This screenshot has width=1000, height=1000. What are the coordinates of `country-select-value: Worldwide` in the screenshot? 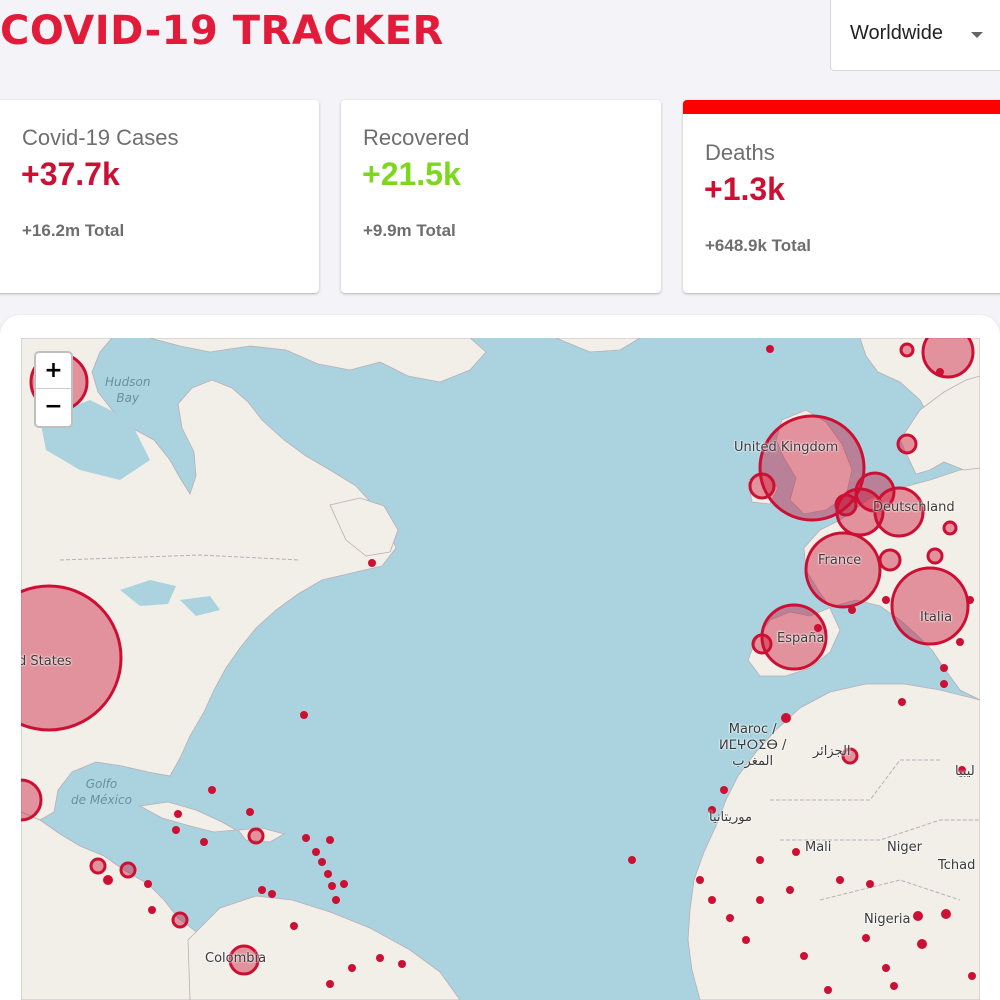 It's located at (896, 33).